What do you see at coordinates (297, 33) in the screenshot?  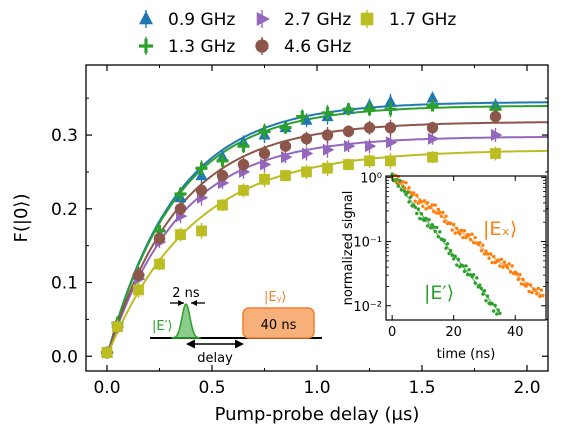 I see `legend: 0.9 GHz 1.3 GHz 2.7 GHz 4.6 GHz 1.7 GHz` at bounding box center [297, 33].